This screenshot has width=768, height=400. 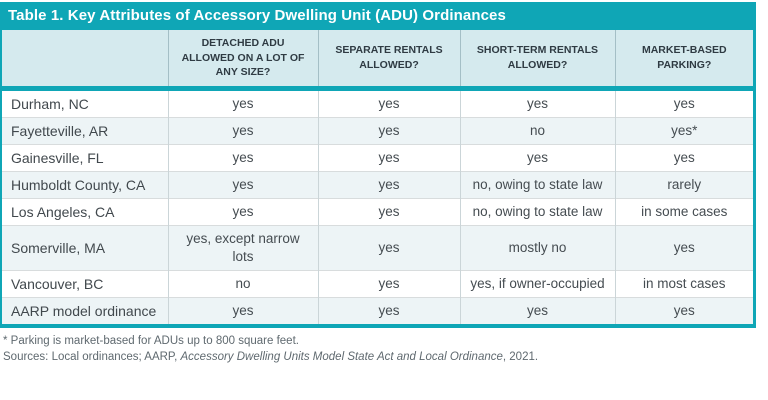 What do you see at coordinates (537, 248) in the screenshot?
I see `table-cell: mostly no` at bounding box center [537, 248].